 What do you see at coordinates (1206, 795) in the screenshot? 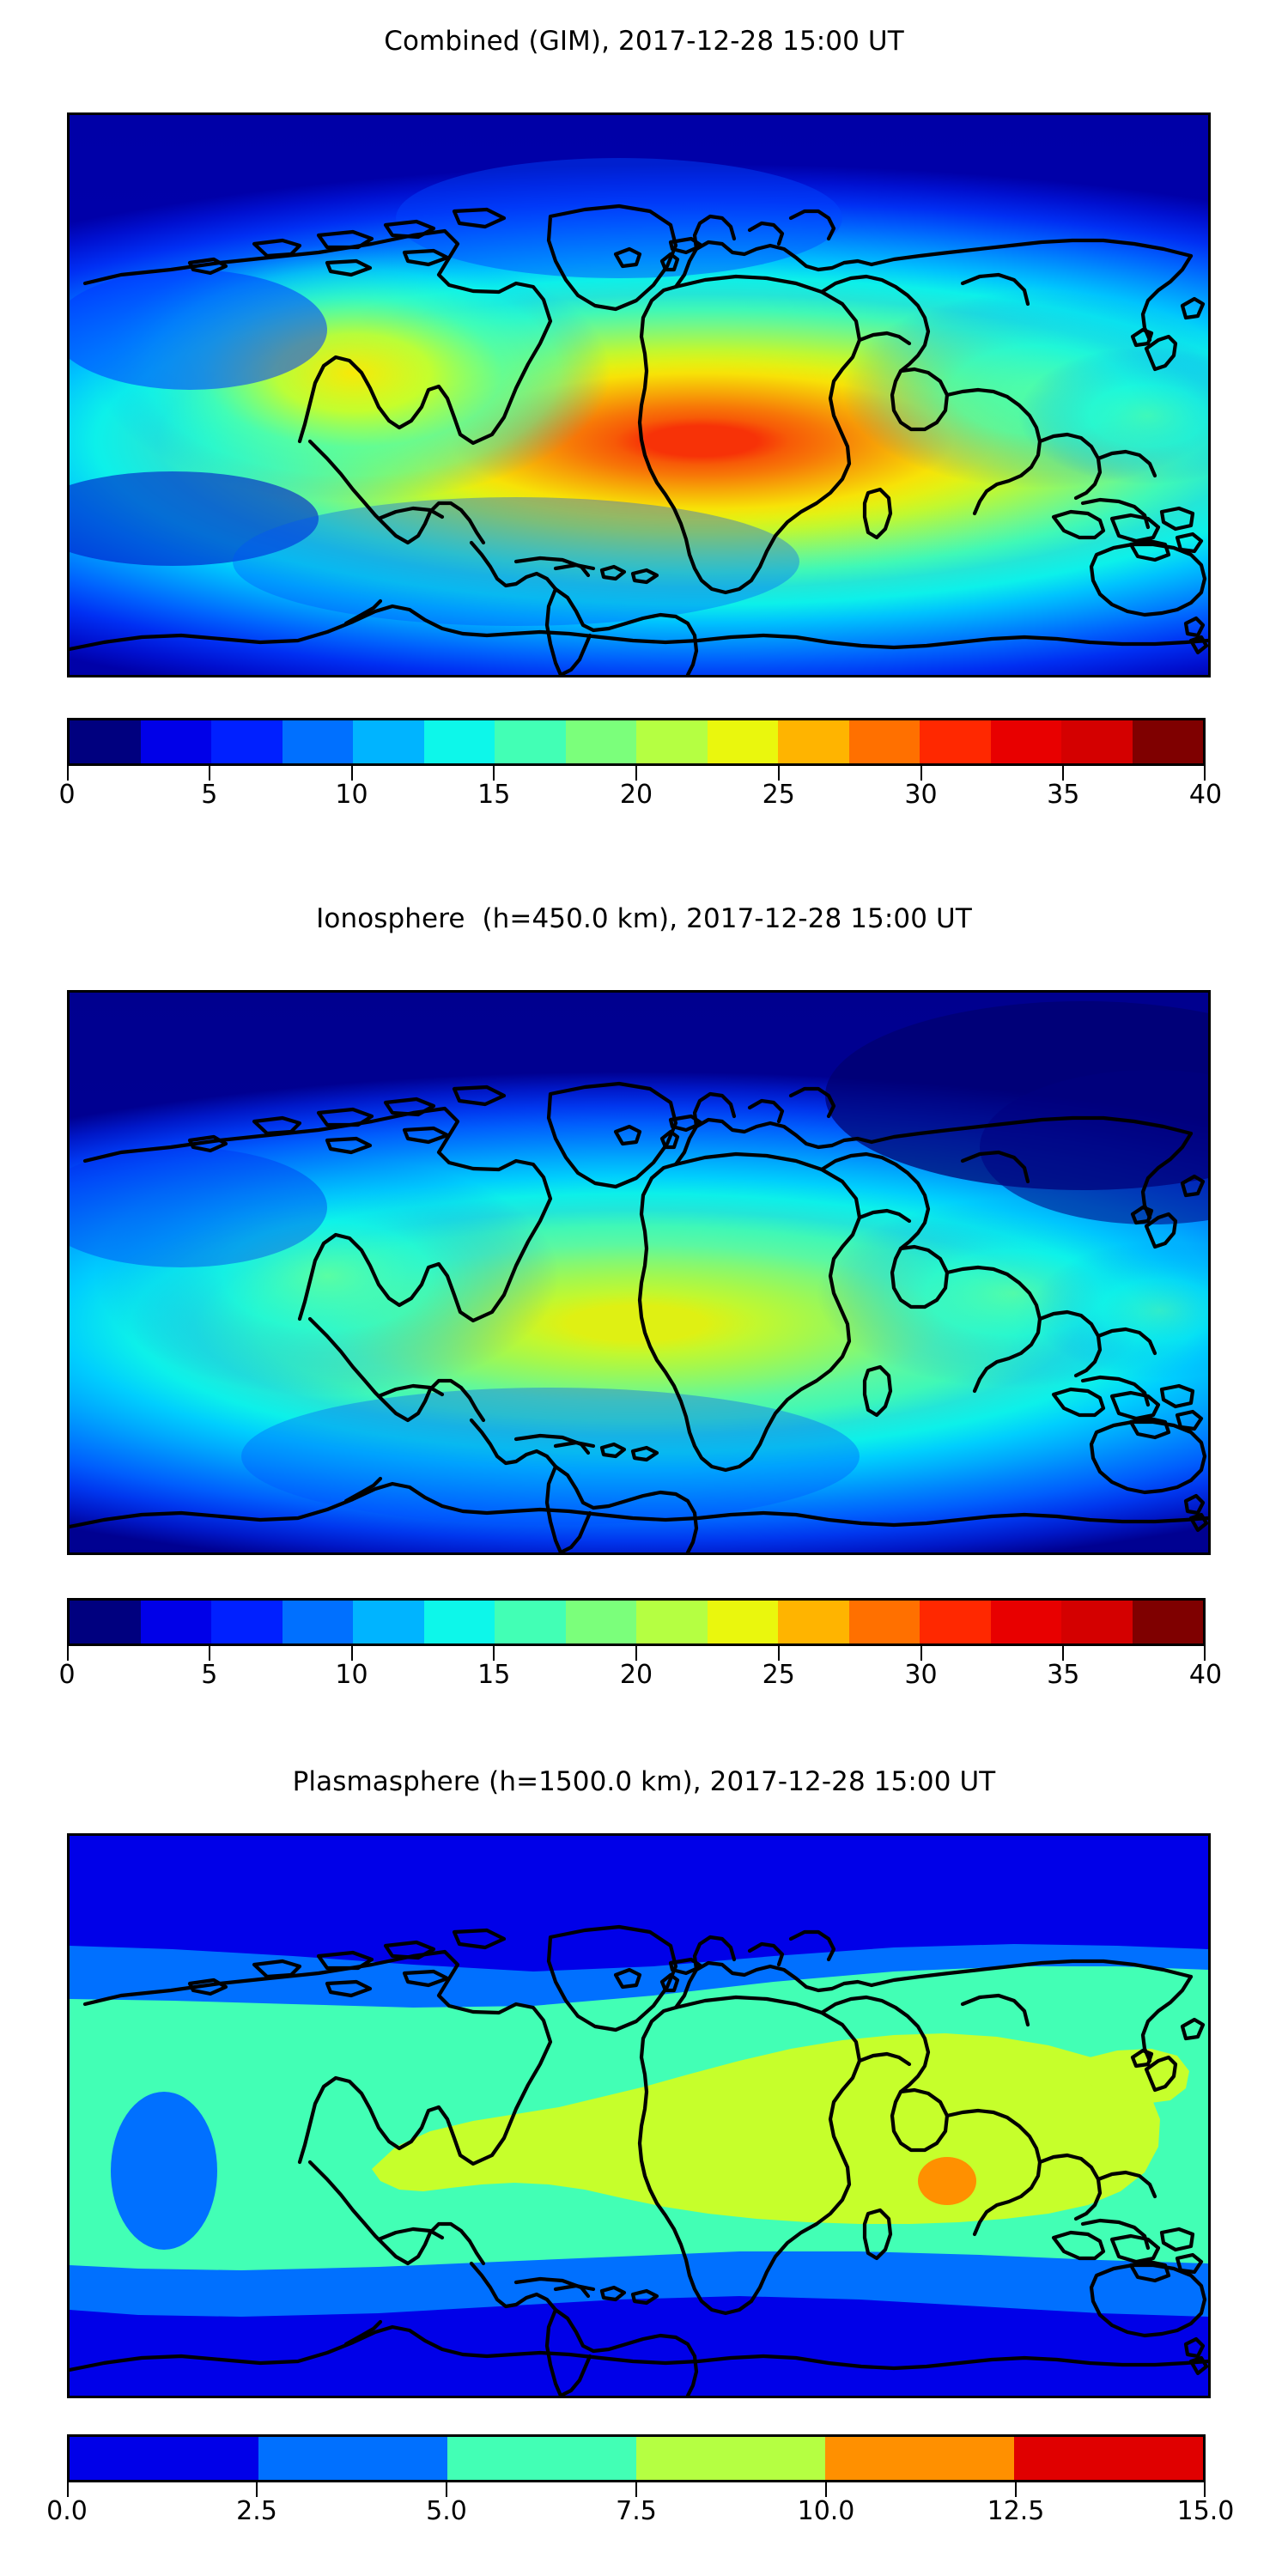
I see `colorbar-tick-label: 40` at bounding box center [1206, 795].